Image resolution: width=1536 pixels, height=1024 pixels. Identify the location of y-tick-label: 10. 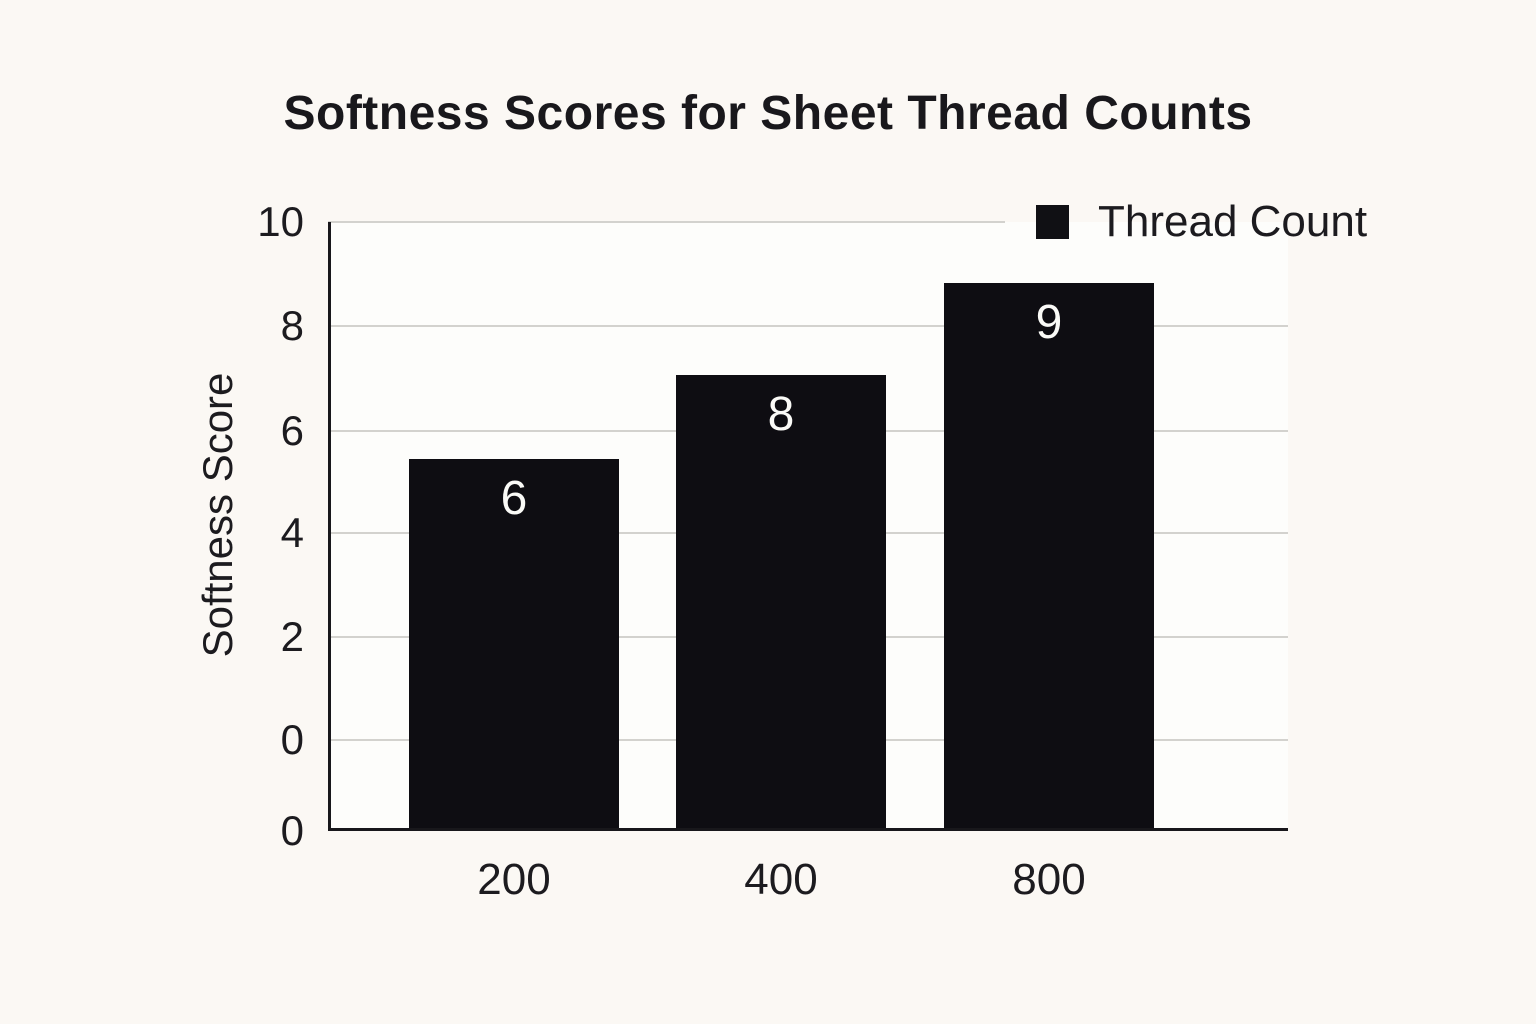
(280, 221).